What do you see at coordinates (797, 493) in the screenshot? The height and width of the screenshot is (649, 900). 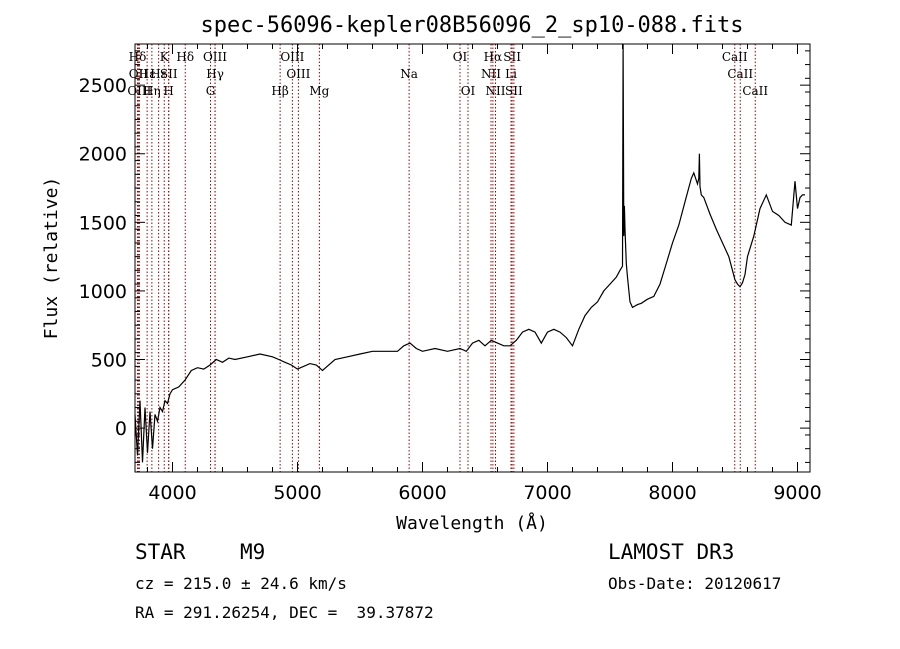 I see `x-tick-label: 9000` at bounding box center [797, 493].